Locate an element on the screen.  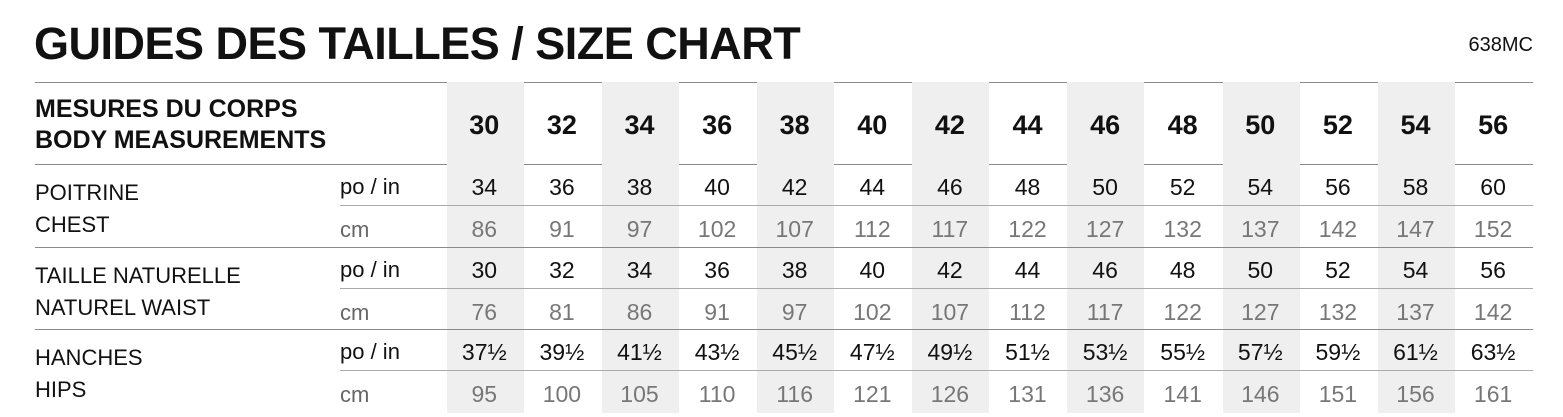
cell-cm: 91 is located at coordinates (562, 229).